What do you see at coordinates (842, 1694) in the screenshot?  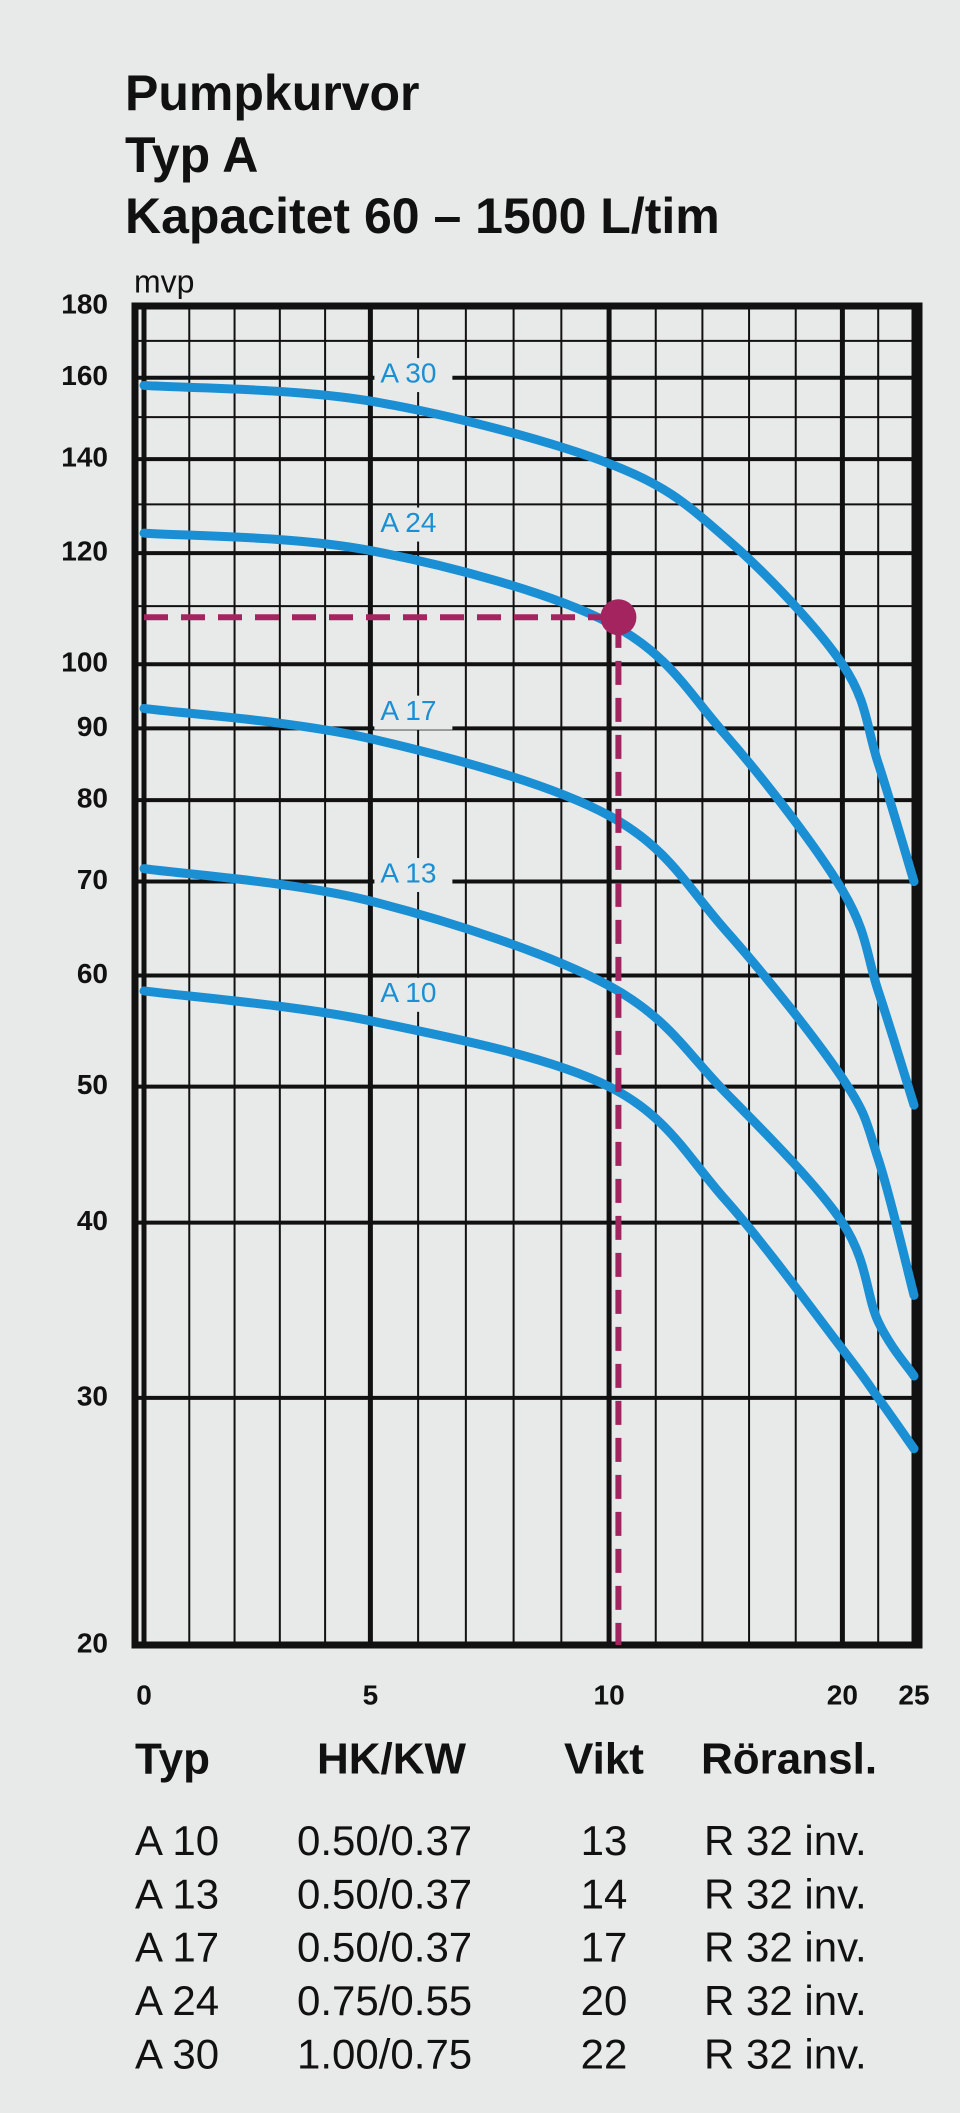 I see `x-tick-label: 20` at bounding box center [842, 1694].